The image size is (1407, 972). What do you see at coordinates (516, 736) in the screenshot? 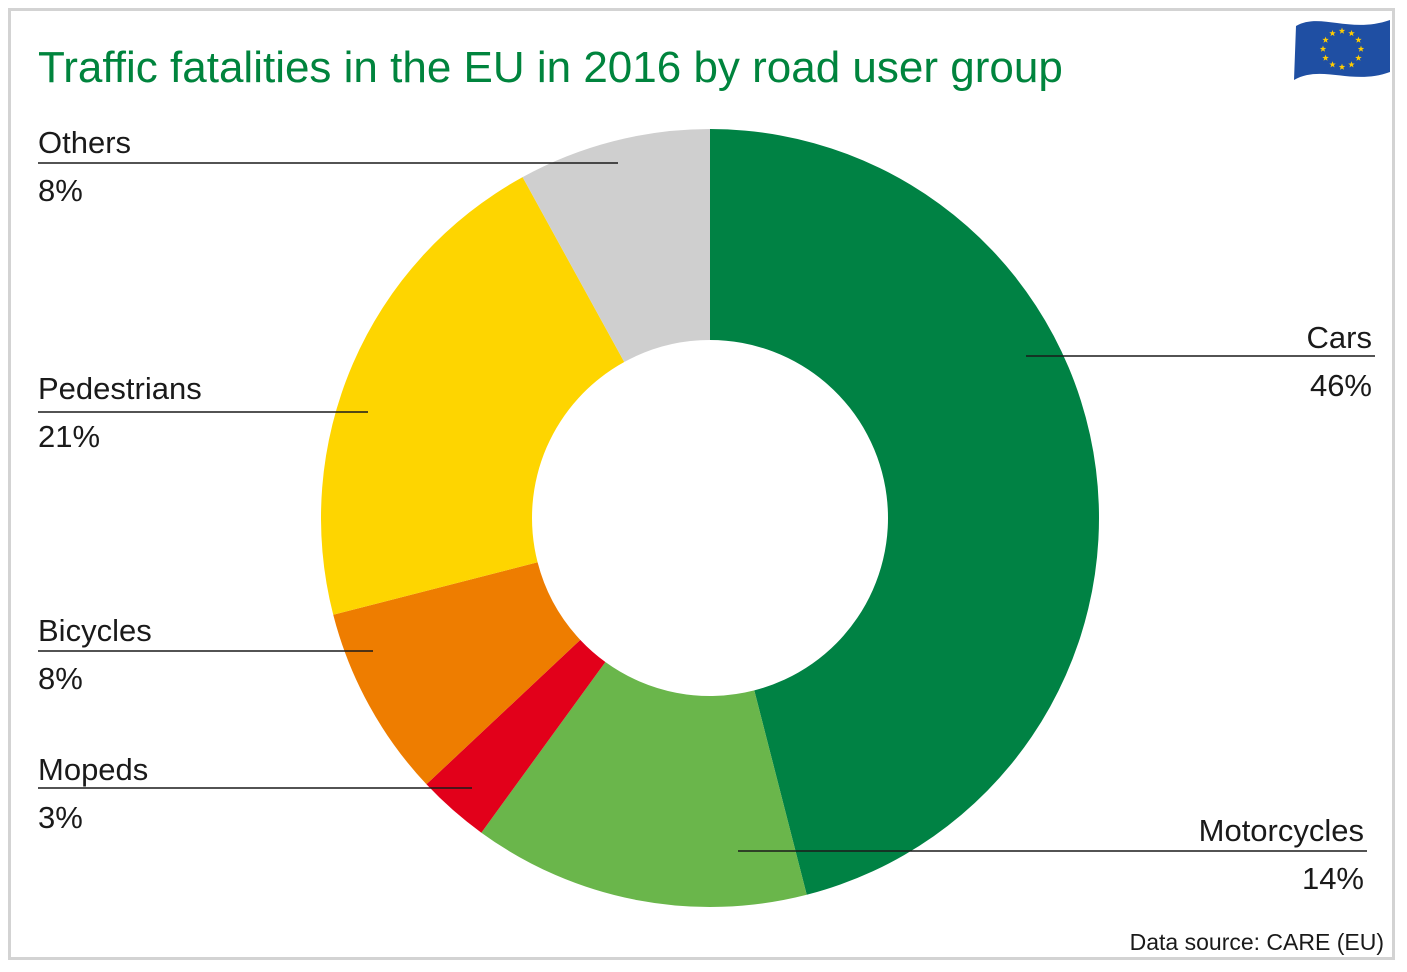
I see `slice-mopeds` at bounding box center [516, 736].